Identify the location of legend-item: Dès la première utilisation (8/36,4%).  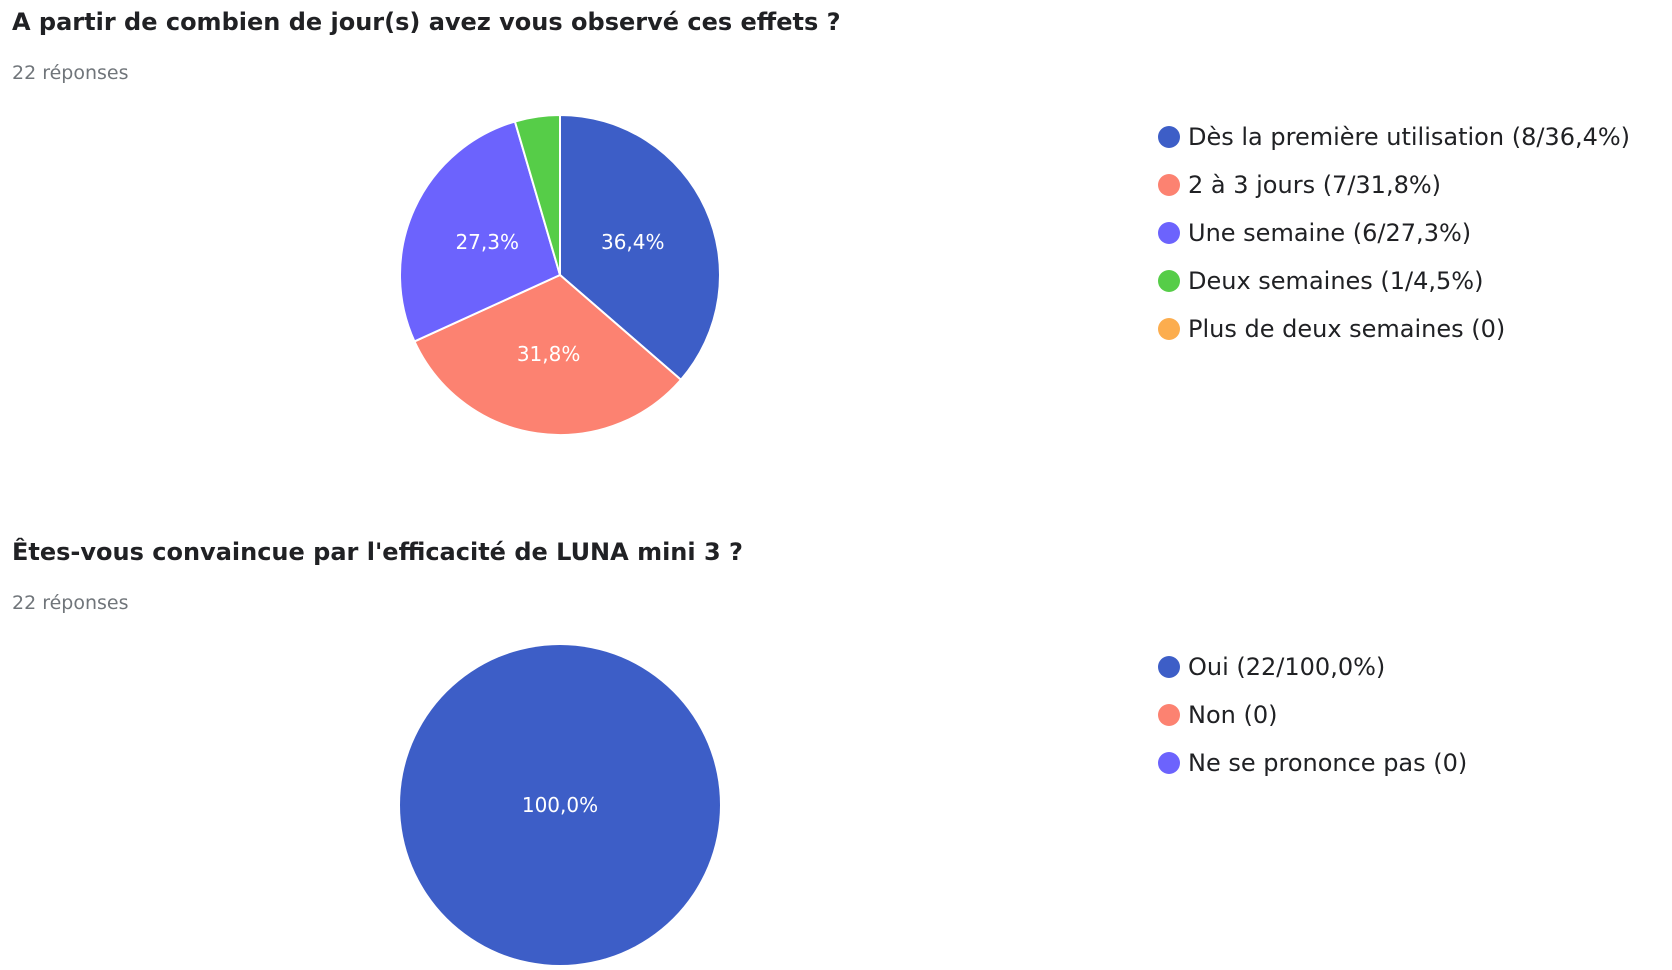
(1394, 137).